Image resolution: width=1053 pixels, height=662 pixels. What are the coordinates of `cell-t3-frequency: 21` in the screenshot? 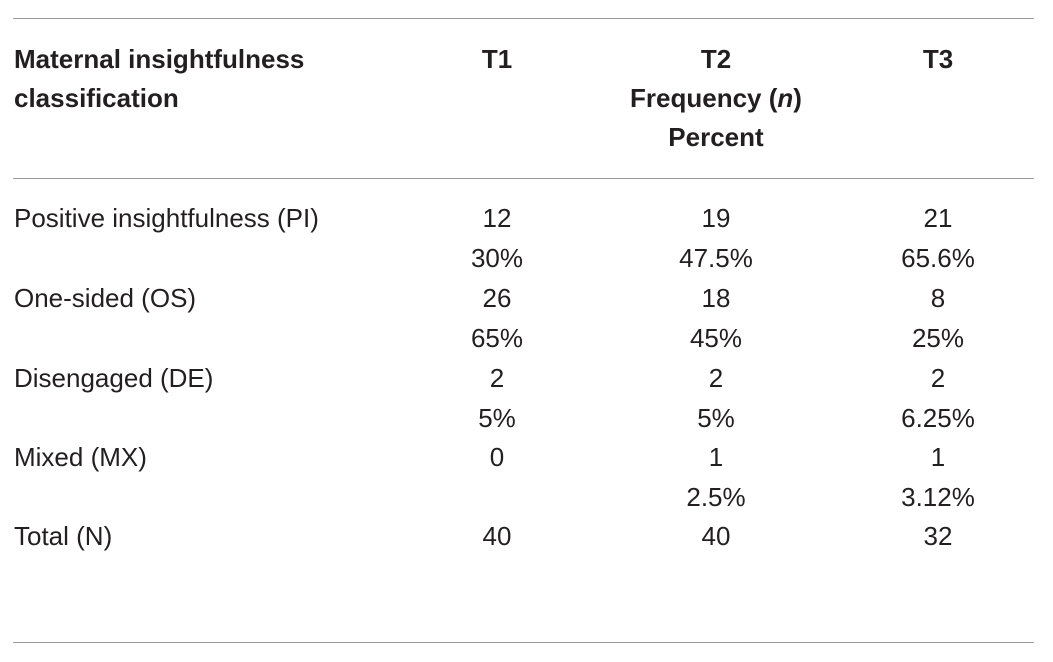 It's located at (938, 218).